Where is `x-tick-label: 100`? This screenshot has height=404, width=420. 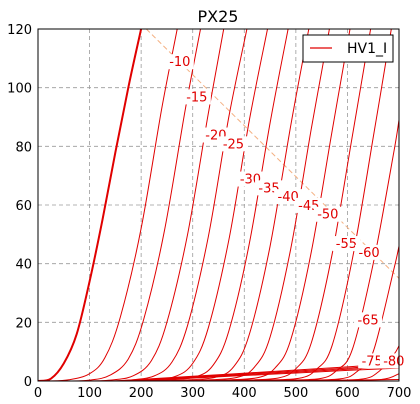
x-tick-label: 100 is located at coordinates (89, 393).